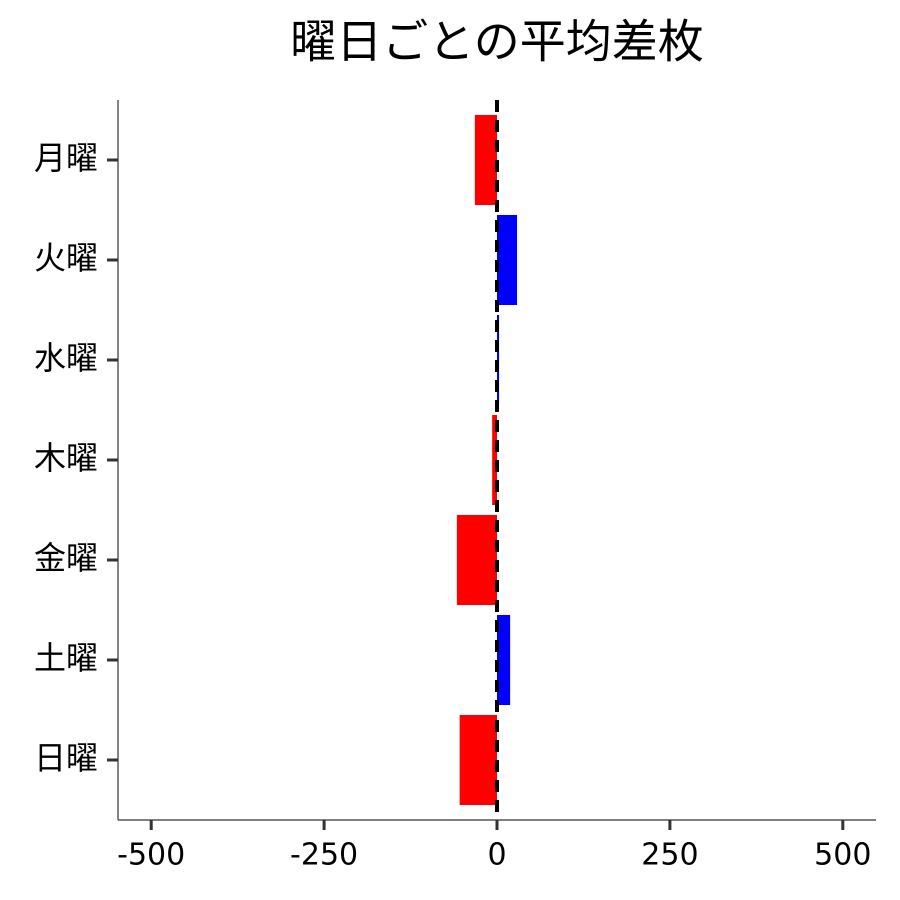 The image size is (900, 900). I want to click on y-tick-label: 日曜, so click(66, 758).